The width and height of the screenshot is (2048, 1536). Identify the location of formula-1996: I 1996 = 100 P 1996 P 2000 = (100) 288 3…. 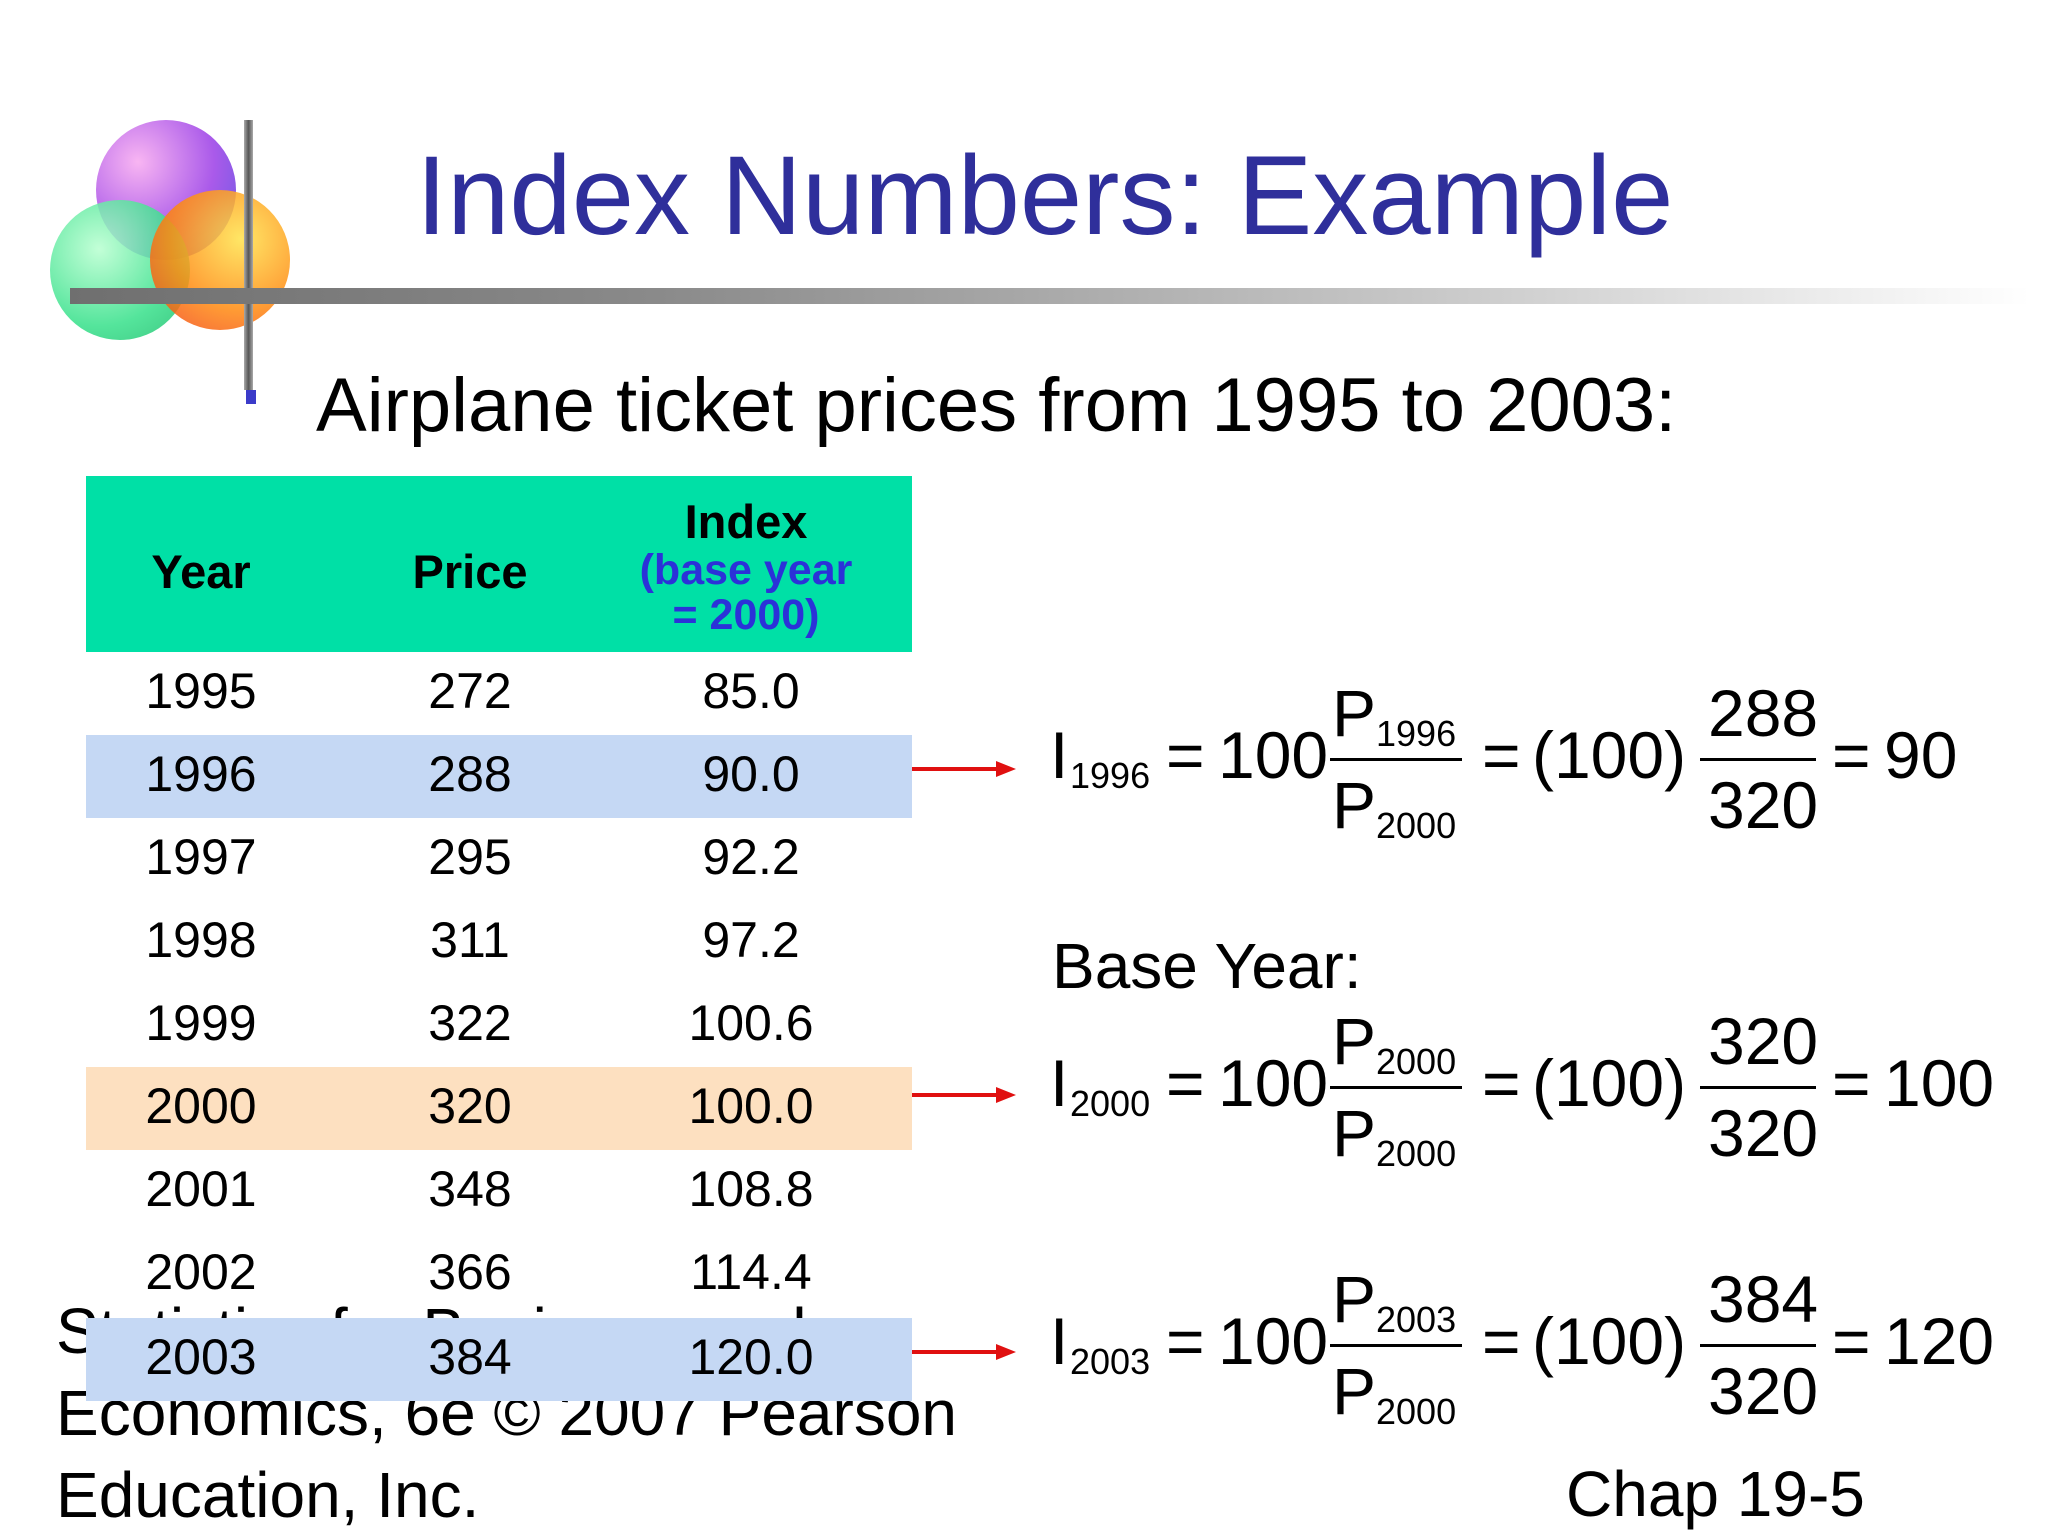
(1530, 765).